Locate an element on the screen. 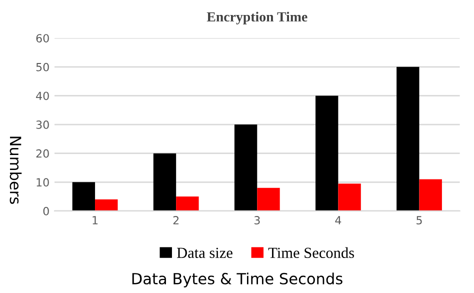 This screenshot has height=293, width=474. y-tick-label: 0 is located at coordinates (46, 211).